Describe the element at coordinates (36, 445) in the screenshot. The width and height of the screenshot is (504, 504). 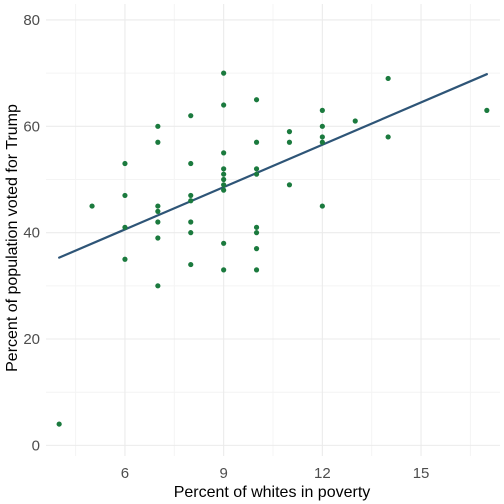
I see `y-tick-label: 0` at that location.